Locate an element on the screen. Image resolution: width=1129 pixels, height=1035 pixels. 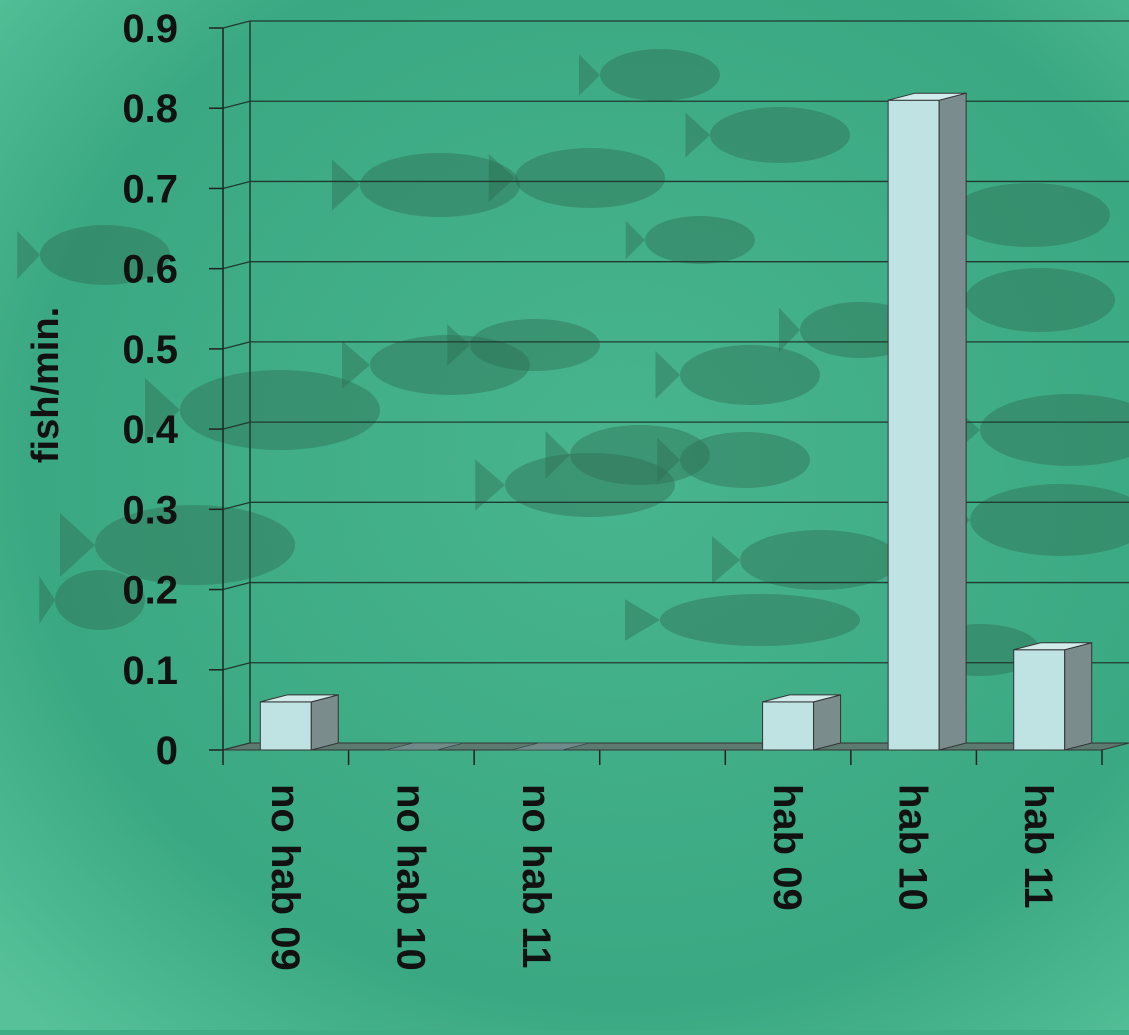
y-tick-label: 0.5 is located at coordinates (150, 350).